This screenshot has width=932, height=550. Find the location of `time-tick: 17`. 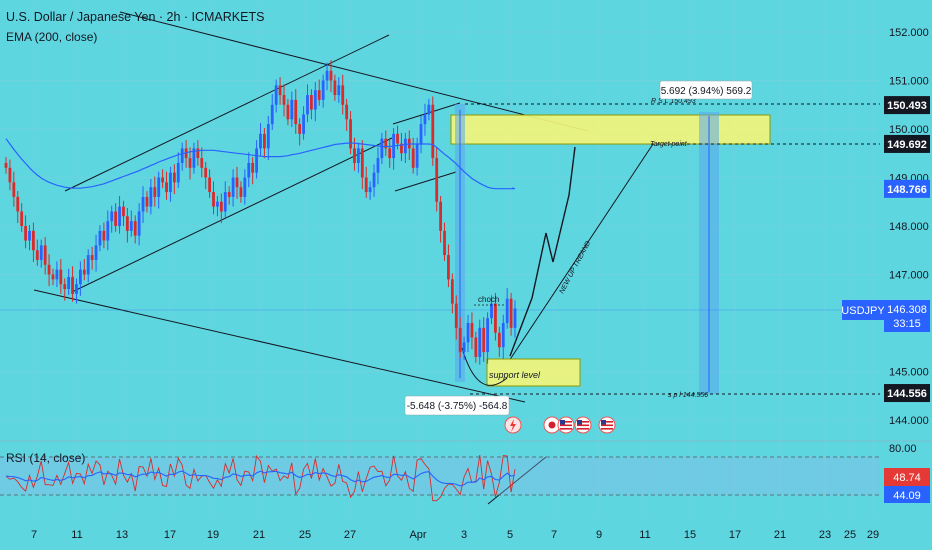

time-tick: 17 is located at coordinates (735, 535).